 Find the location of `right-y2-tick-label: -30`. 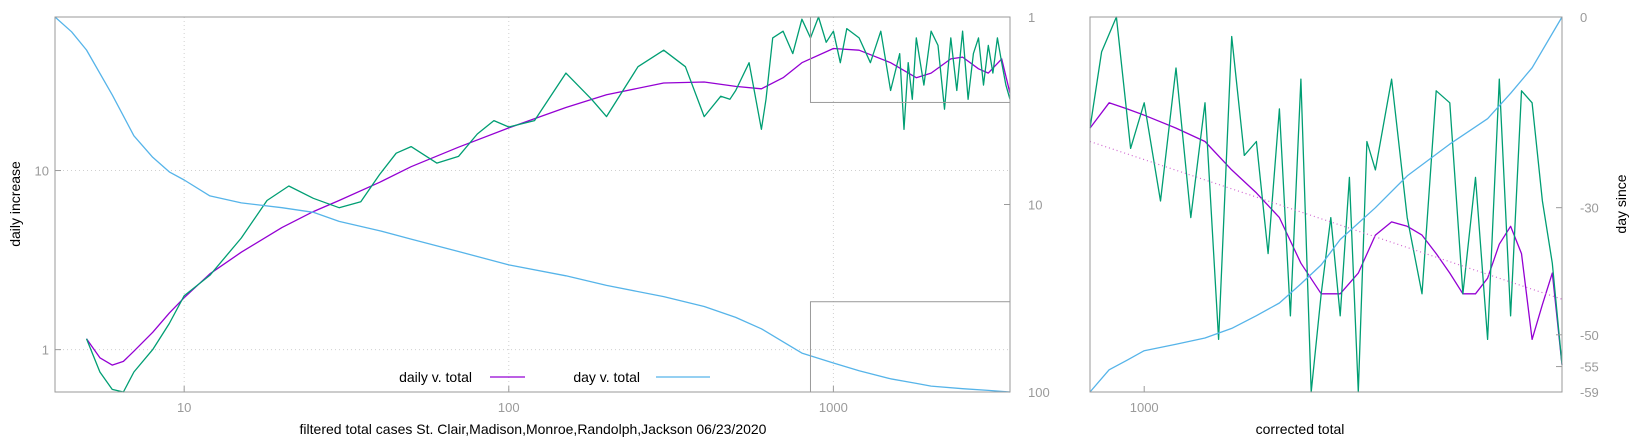

right-y2-tick-label: -30 is located at coordinates (1589, 208).